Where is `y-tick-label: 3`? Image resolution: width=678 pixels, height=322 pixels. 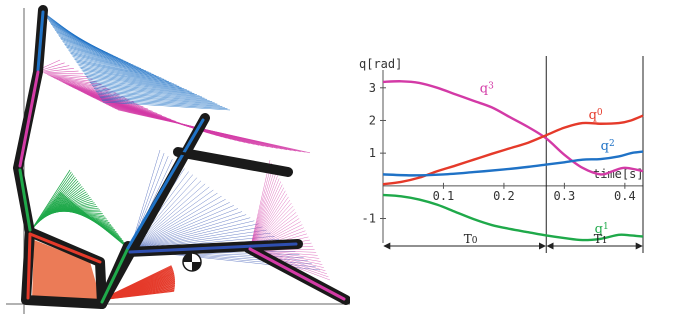 y-tick-label: 3 is located at coordinates (372, 88).